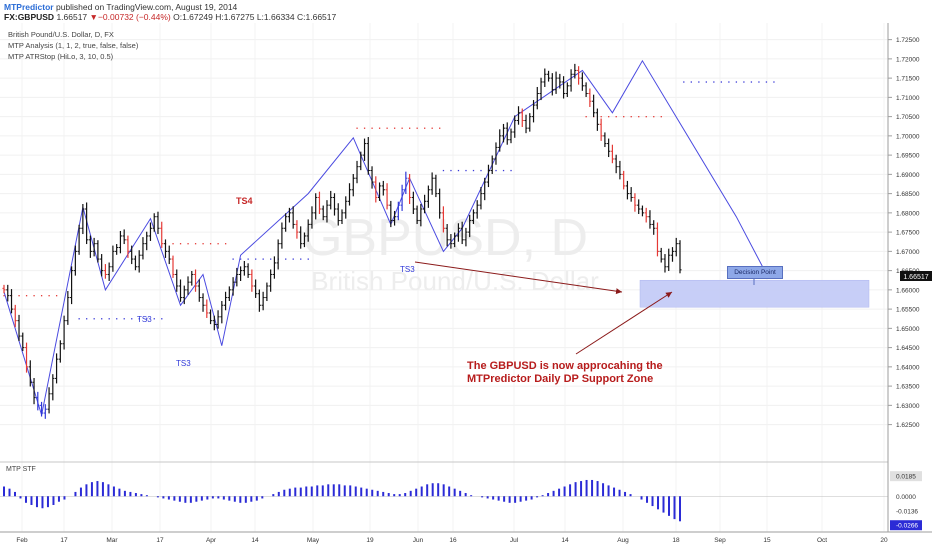 This screenshot has width=932, height=550. Describe the element at coordinates (767, 540) in the screenshot. I see `x-tick-label: 15` at that location.